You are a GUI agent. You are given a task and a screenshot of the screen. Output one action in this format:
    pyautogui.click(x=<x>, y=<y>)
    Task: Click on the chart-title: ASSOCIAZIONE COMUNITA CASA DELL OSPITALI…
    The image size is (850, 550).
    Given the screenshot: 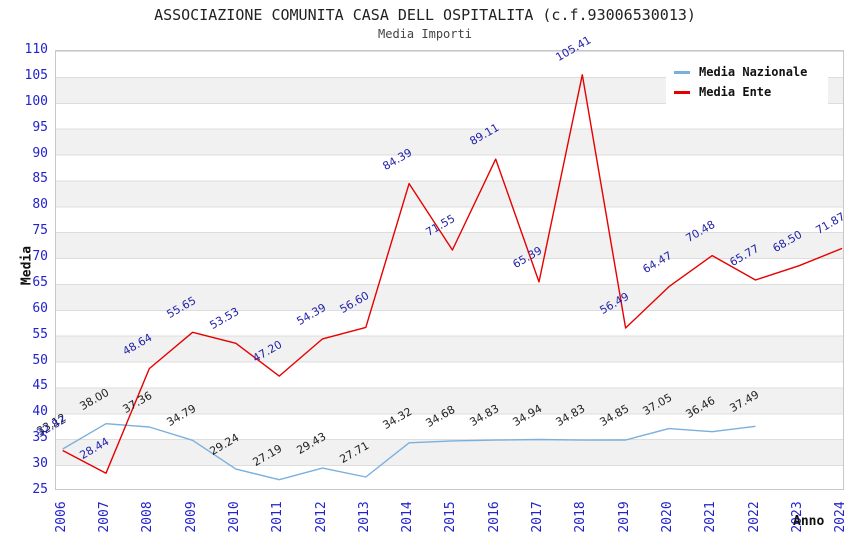 What is the action you would take?
    pyautogui.click(x=425, y=15)
    